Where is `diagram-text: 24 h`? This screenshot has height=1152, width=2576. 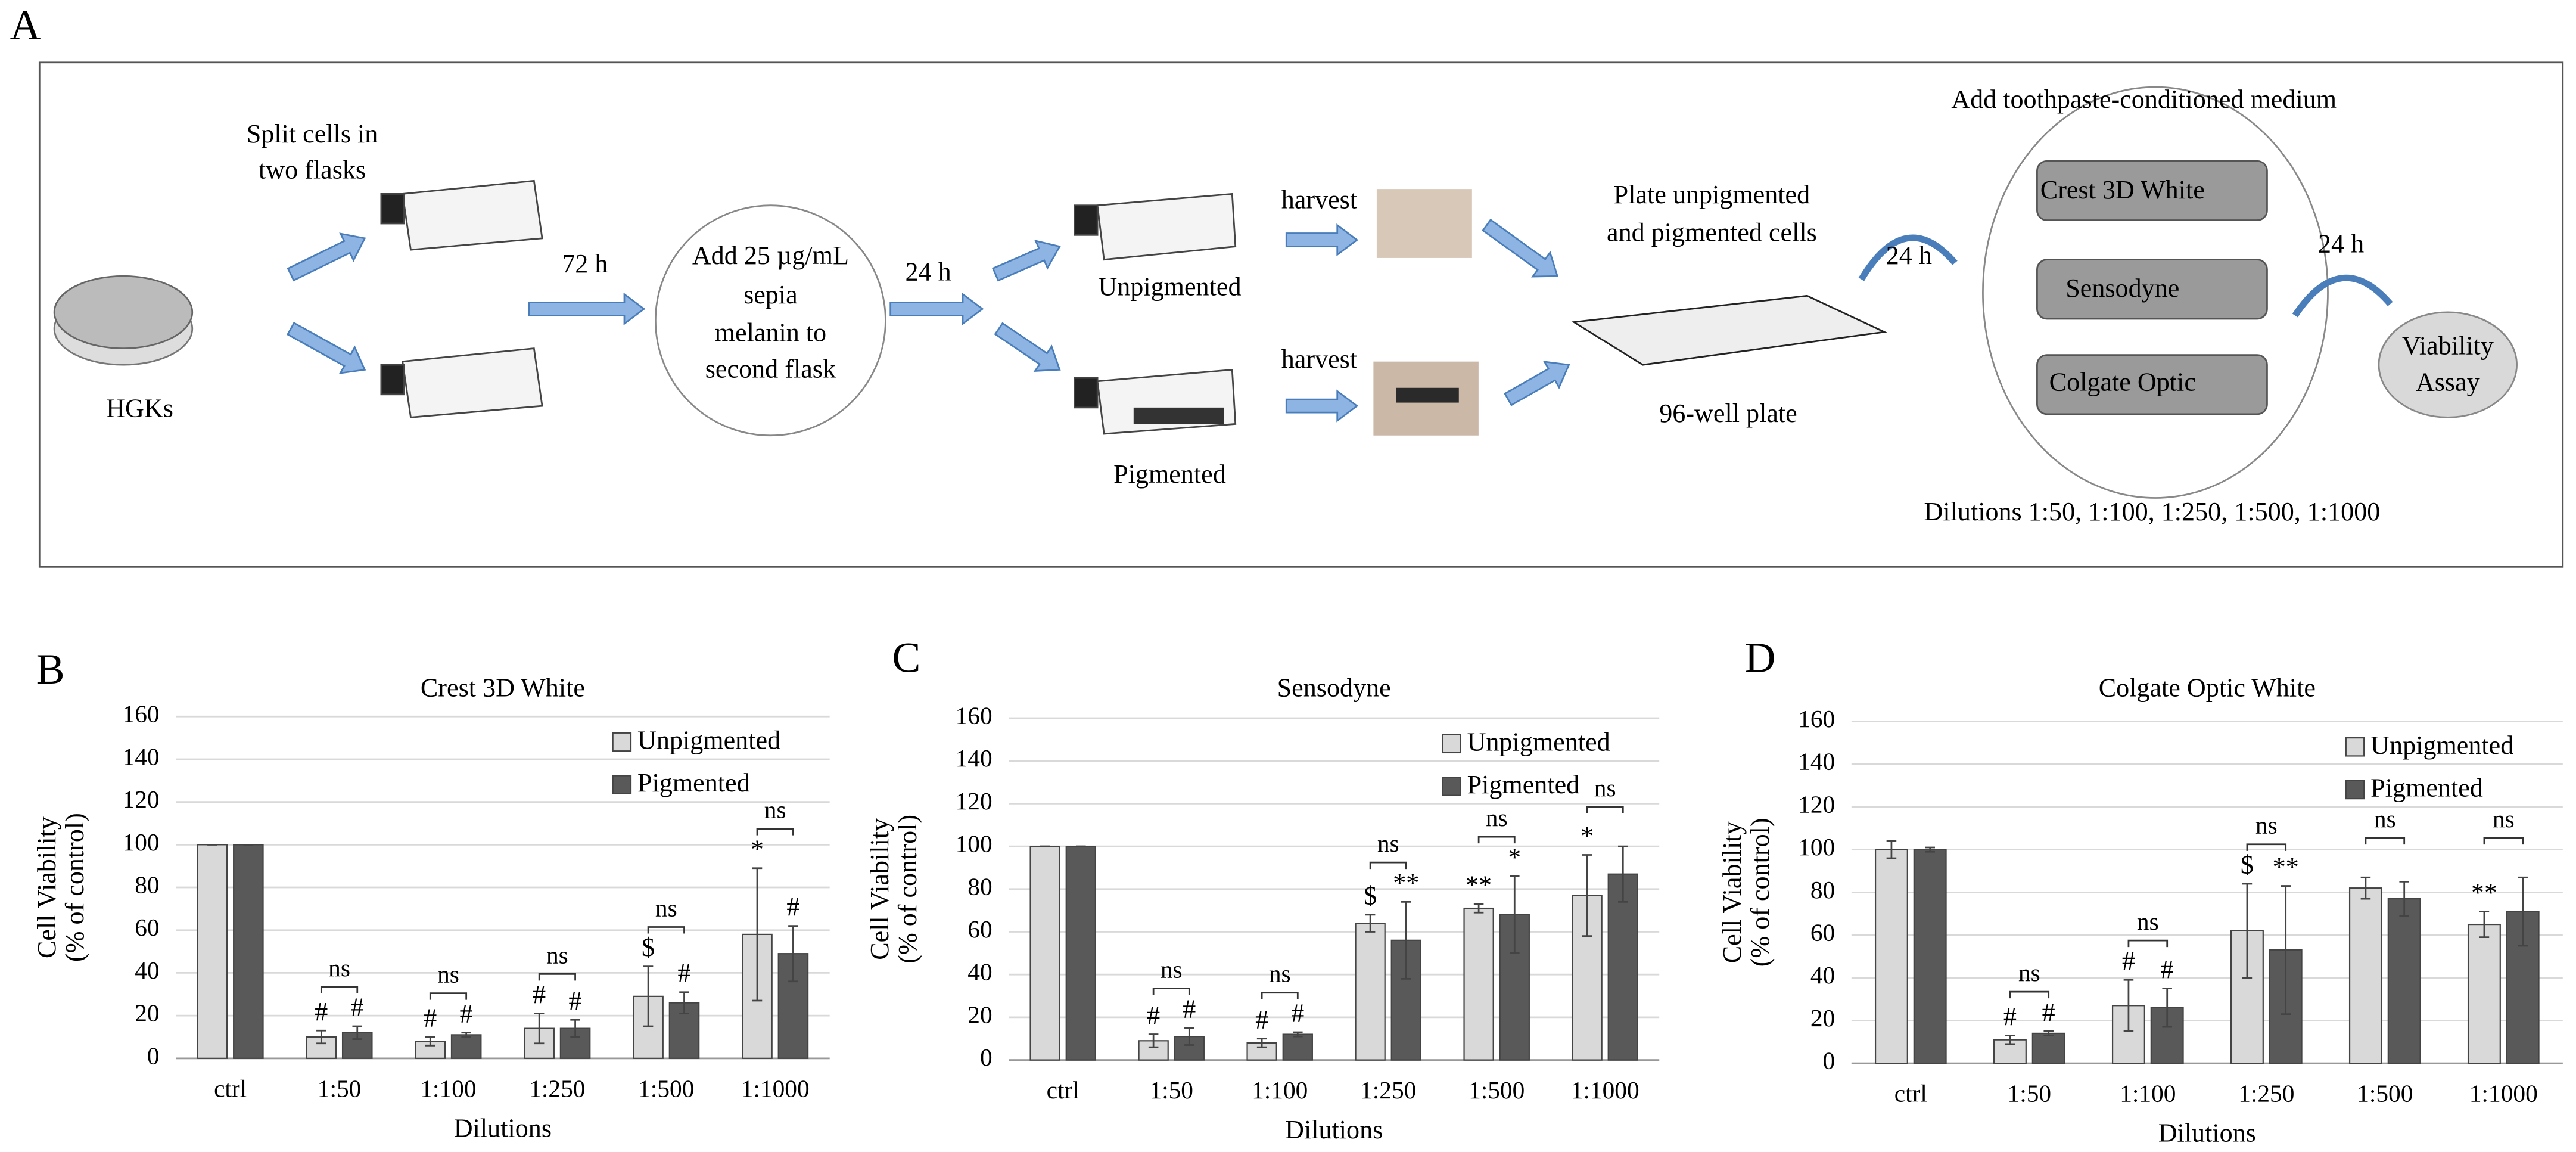 diagram-text: 24 h is located at coordinates (1909, 255).